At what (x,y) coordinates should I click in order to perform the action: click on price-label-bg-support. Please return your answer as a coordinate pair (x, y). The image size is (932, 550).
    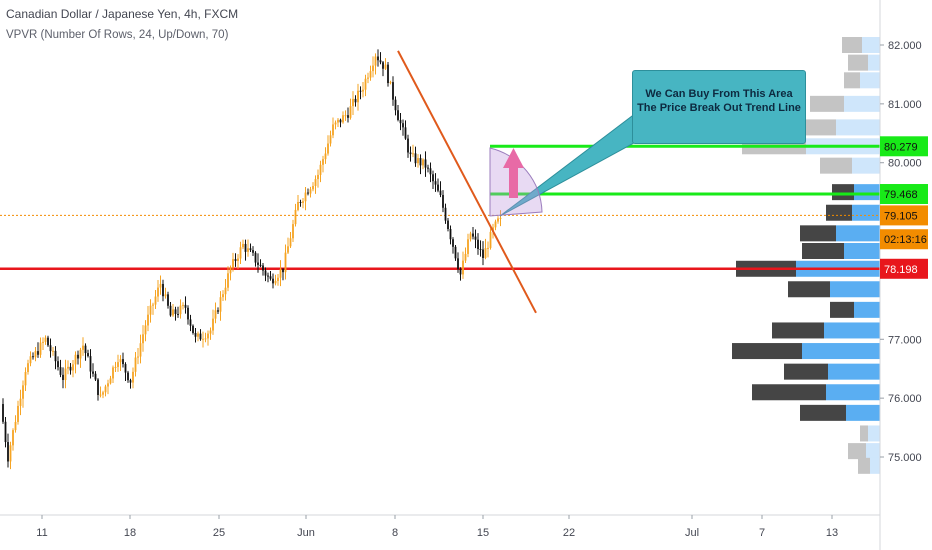
    Looking at the image, I should click on (904, 268).